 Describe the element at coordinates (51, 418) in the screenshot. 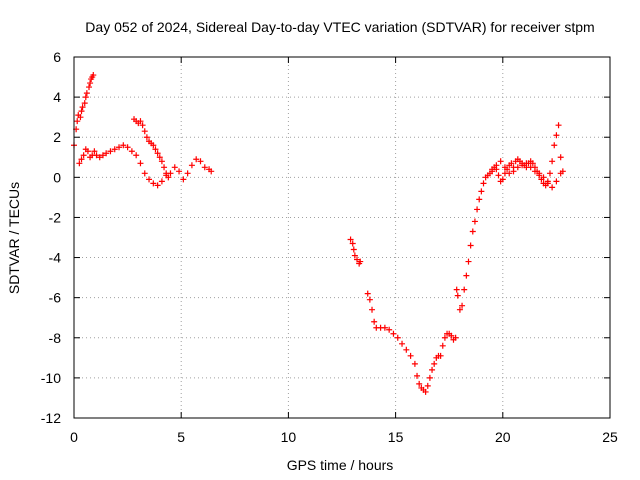

I see `y-tick-label: -12` at that location.